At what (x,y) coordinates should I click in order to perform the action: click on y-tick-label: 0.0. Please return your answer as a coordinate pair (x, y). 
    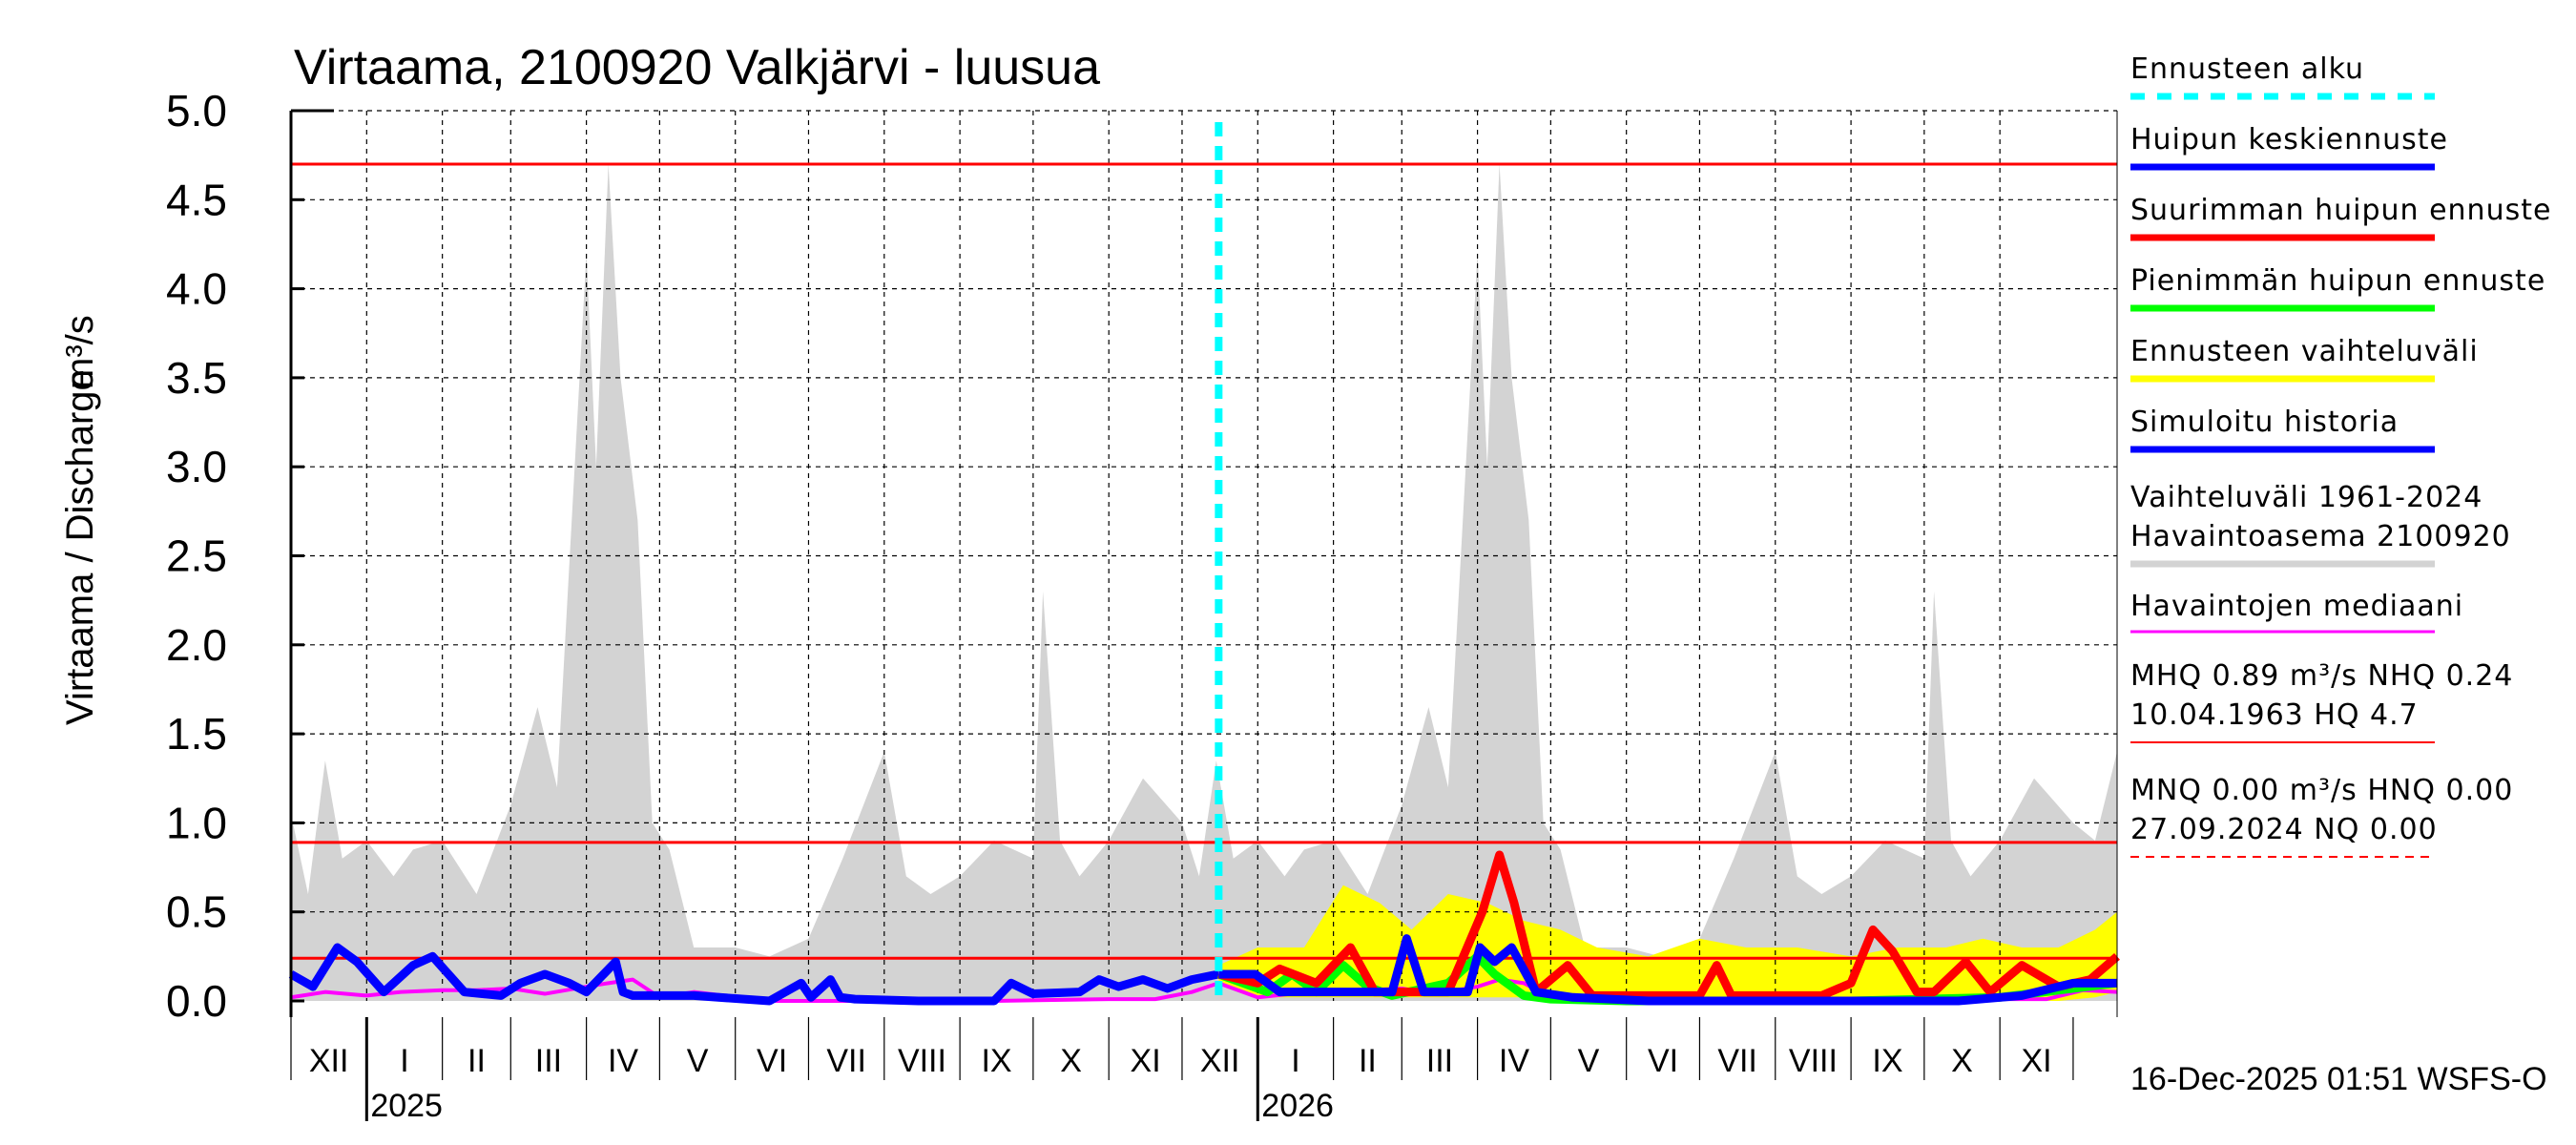
    Looking at the image, I should click on (196, 1001).